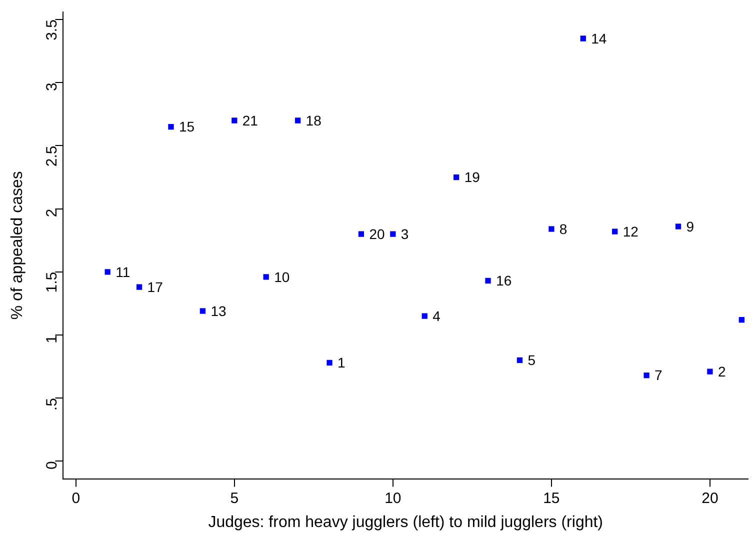 This screenshot has width=752, height=540. What do you see at coordinates (51, 404) in the screenshot?
I see `y-tick-label: .5` at bounding box center [51, 404].